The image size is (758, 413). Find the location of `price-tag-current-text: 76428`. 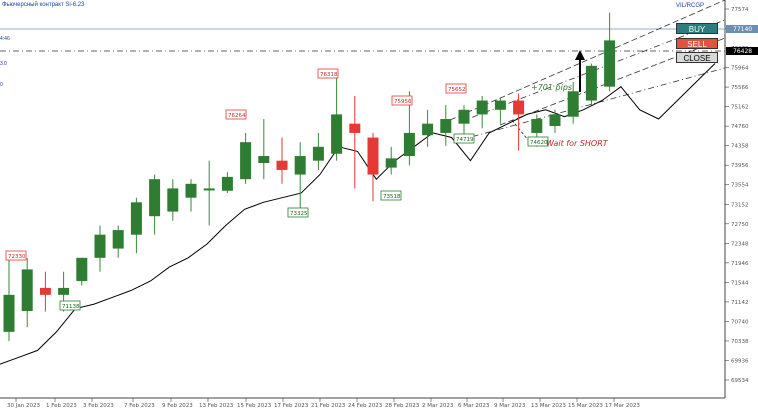

price-tag-current-text: 76428 is located at coordinates (742, 51).